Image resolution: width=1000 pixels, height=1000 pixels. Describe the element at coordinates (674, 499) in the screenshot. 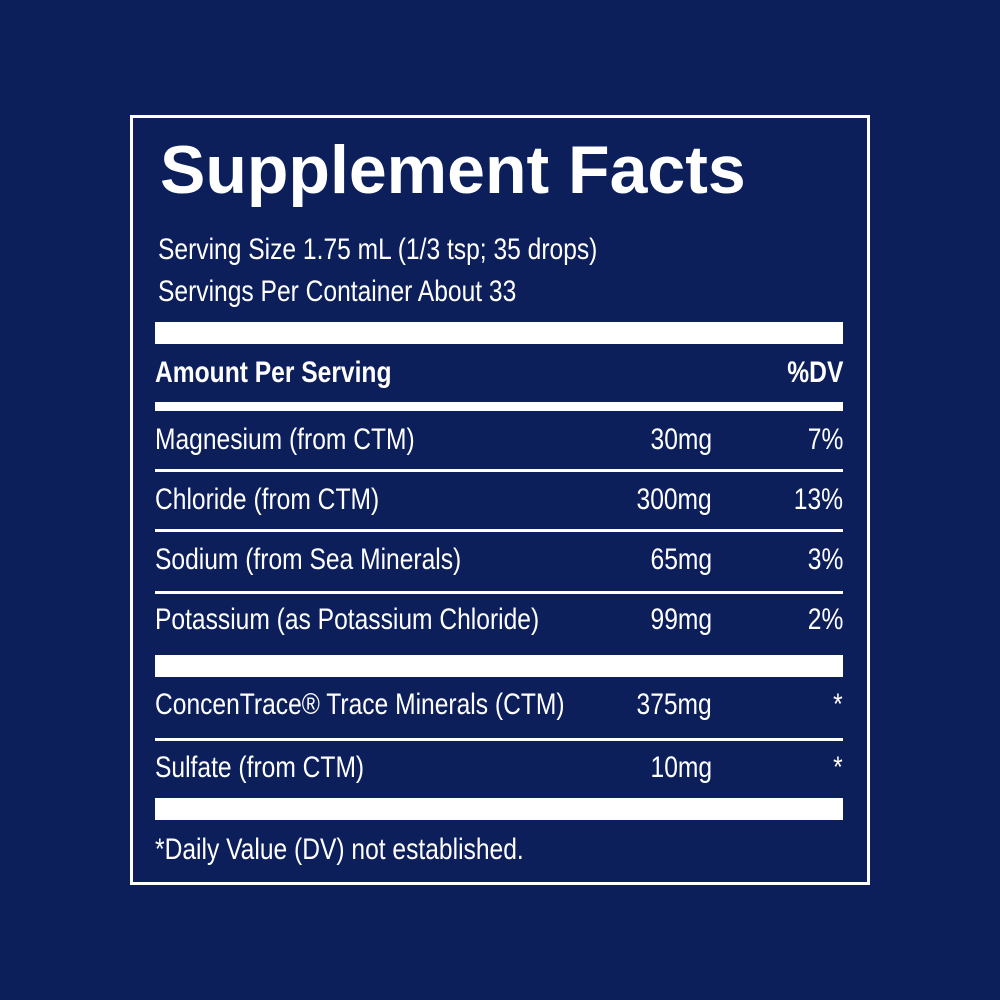

I see `nutrient-amount: 300mg` at that location.